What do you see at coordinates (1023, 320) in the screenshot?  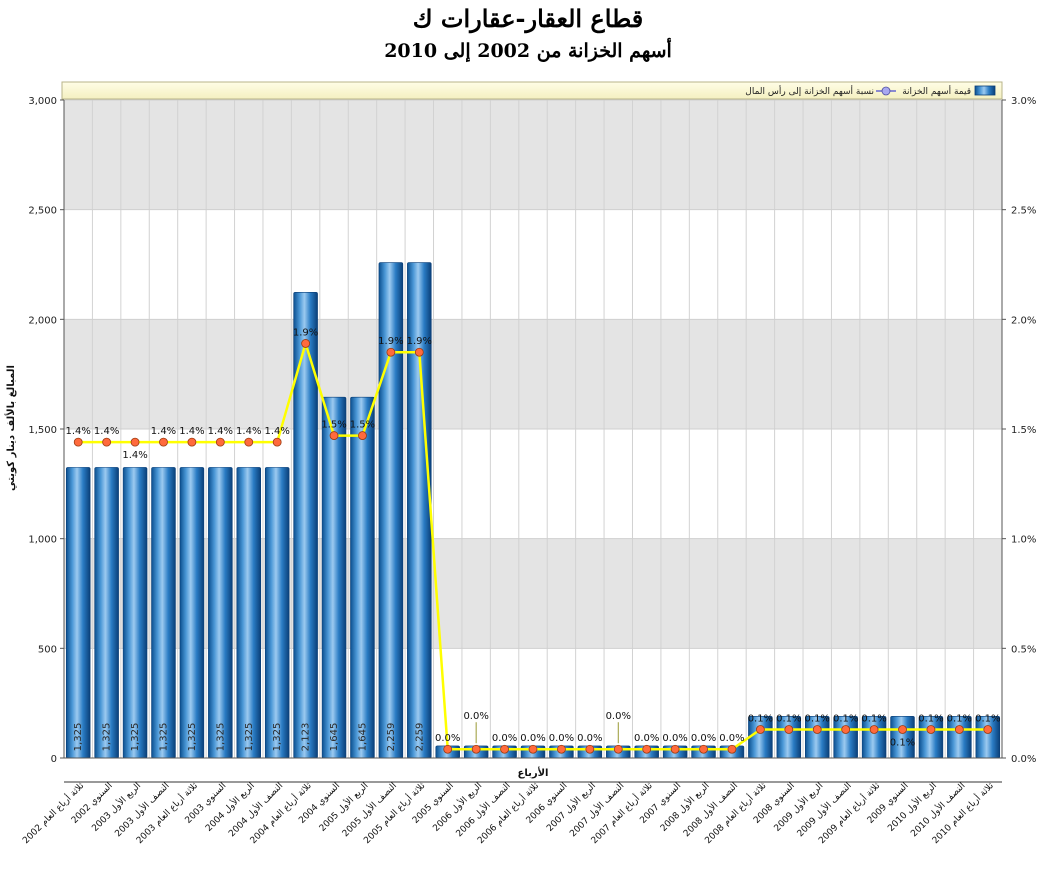 I see `y2-tick-label: 2.0%` at bounding box center [1023, 320].